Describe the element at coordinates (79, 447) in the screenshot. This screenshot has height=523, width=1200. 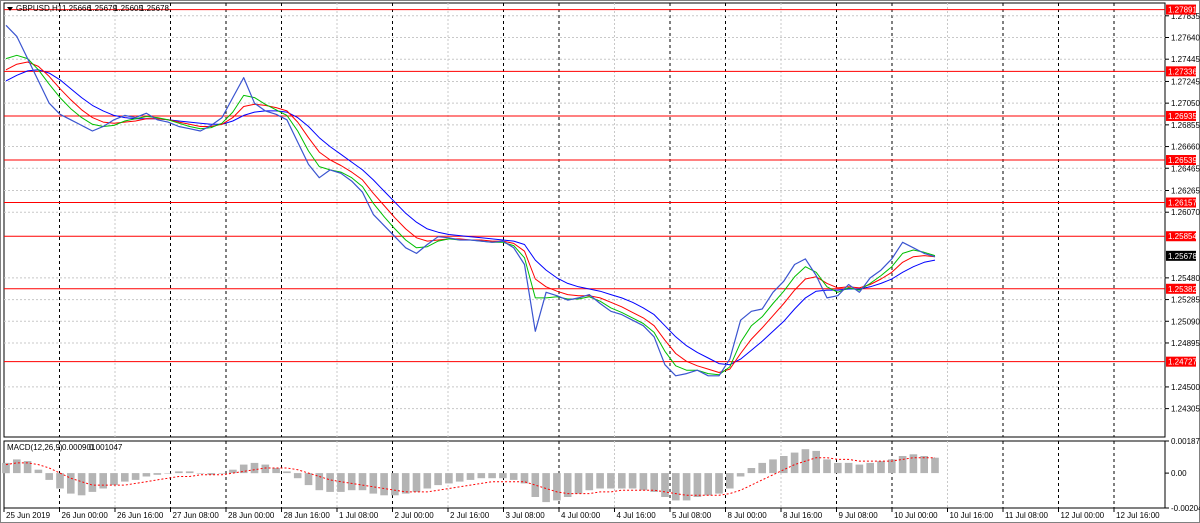
I see `macd-value: 0.000901` at that location.